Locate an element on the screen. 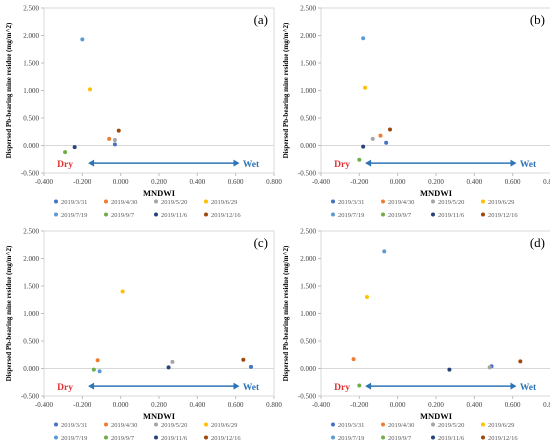 This screenshot has height=443, width=550. legend-label: 2019/3/31 is located at coordinates (74, 202).